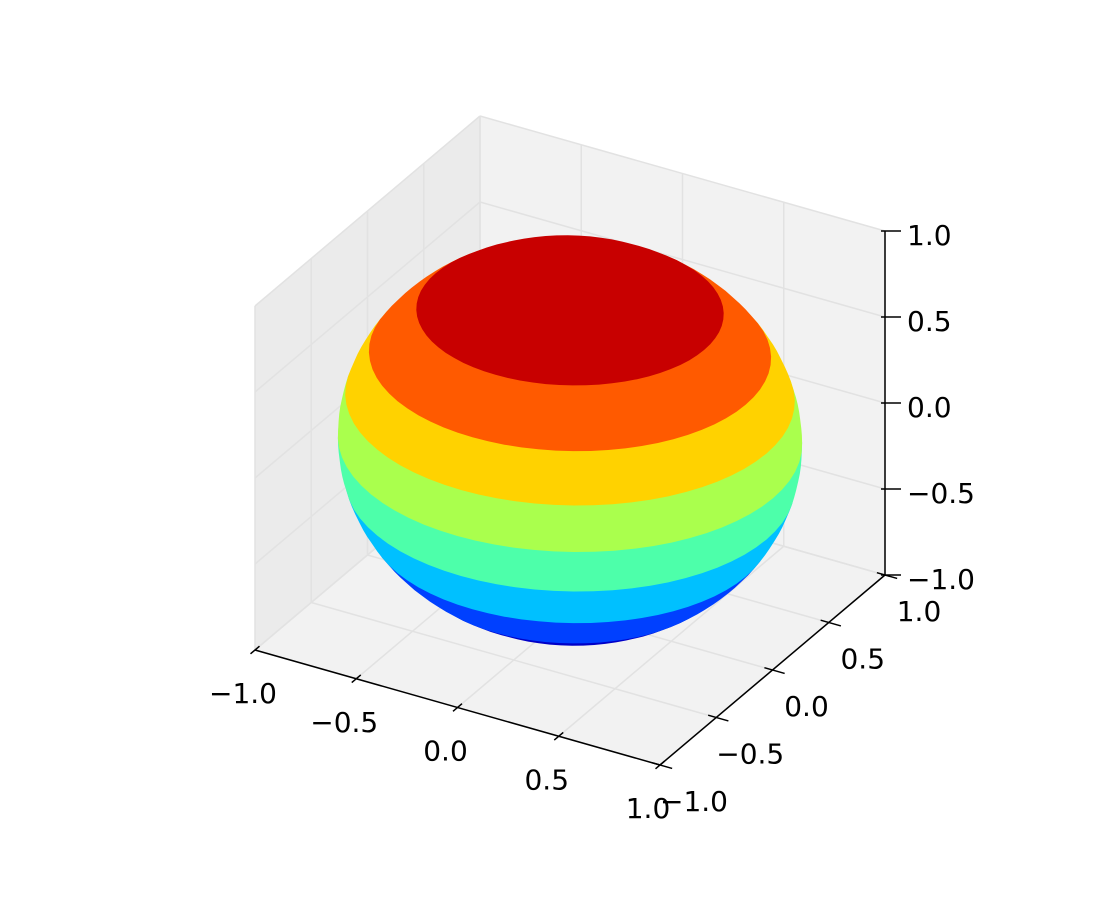 Image resolution: width=1100 pixels, height=900 pixels. What do you see at coordinates (929, 407) in the screenshot?
I see `z-tick-label: 0.0` at bounding box center [929, 407].